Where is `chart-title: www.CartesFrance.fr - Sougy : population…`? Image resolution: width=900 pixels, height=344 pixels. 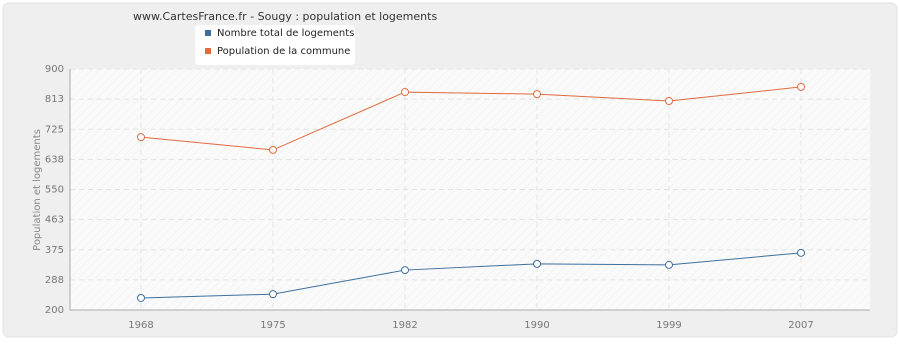
chart-title: www.CartesFrance.fr - Sougy : population… is located at coordinates (285, 16).